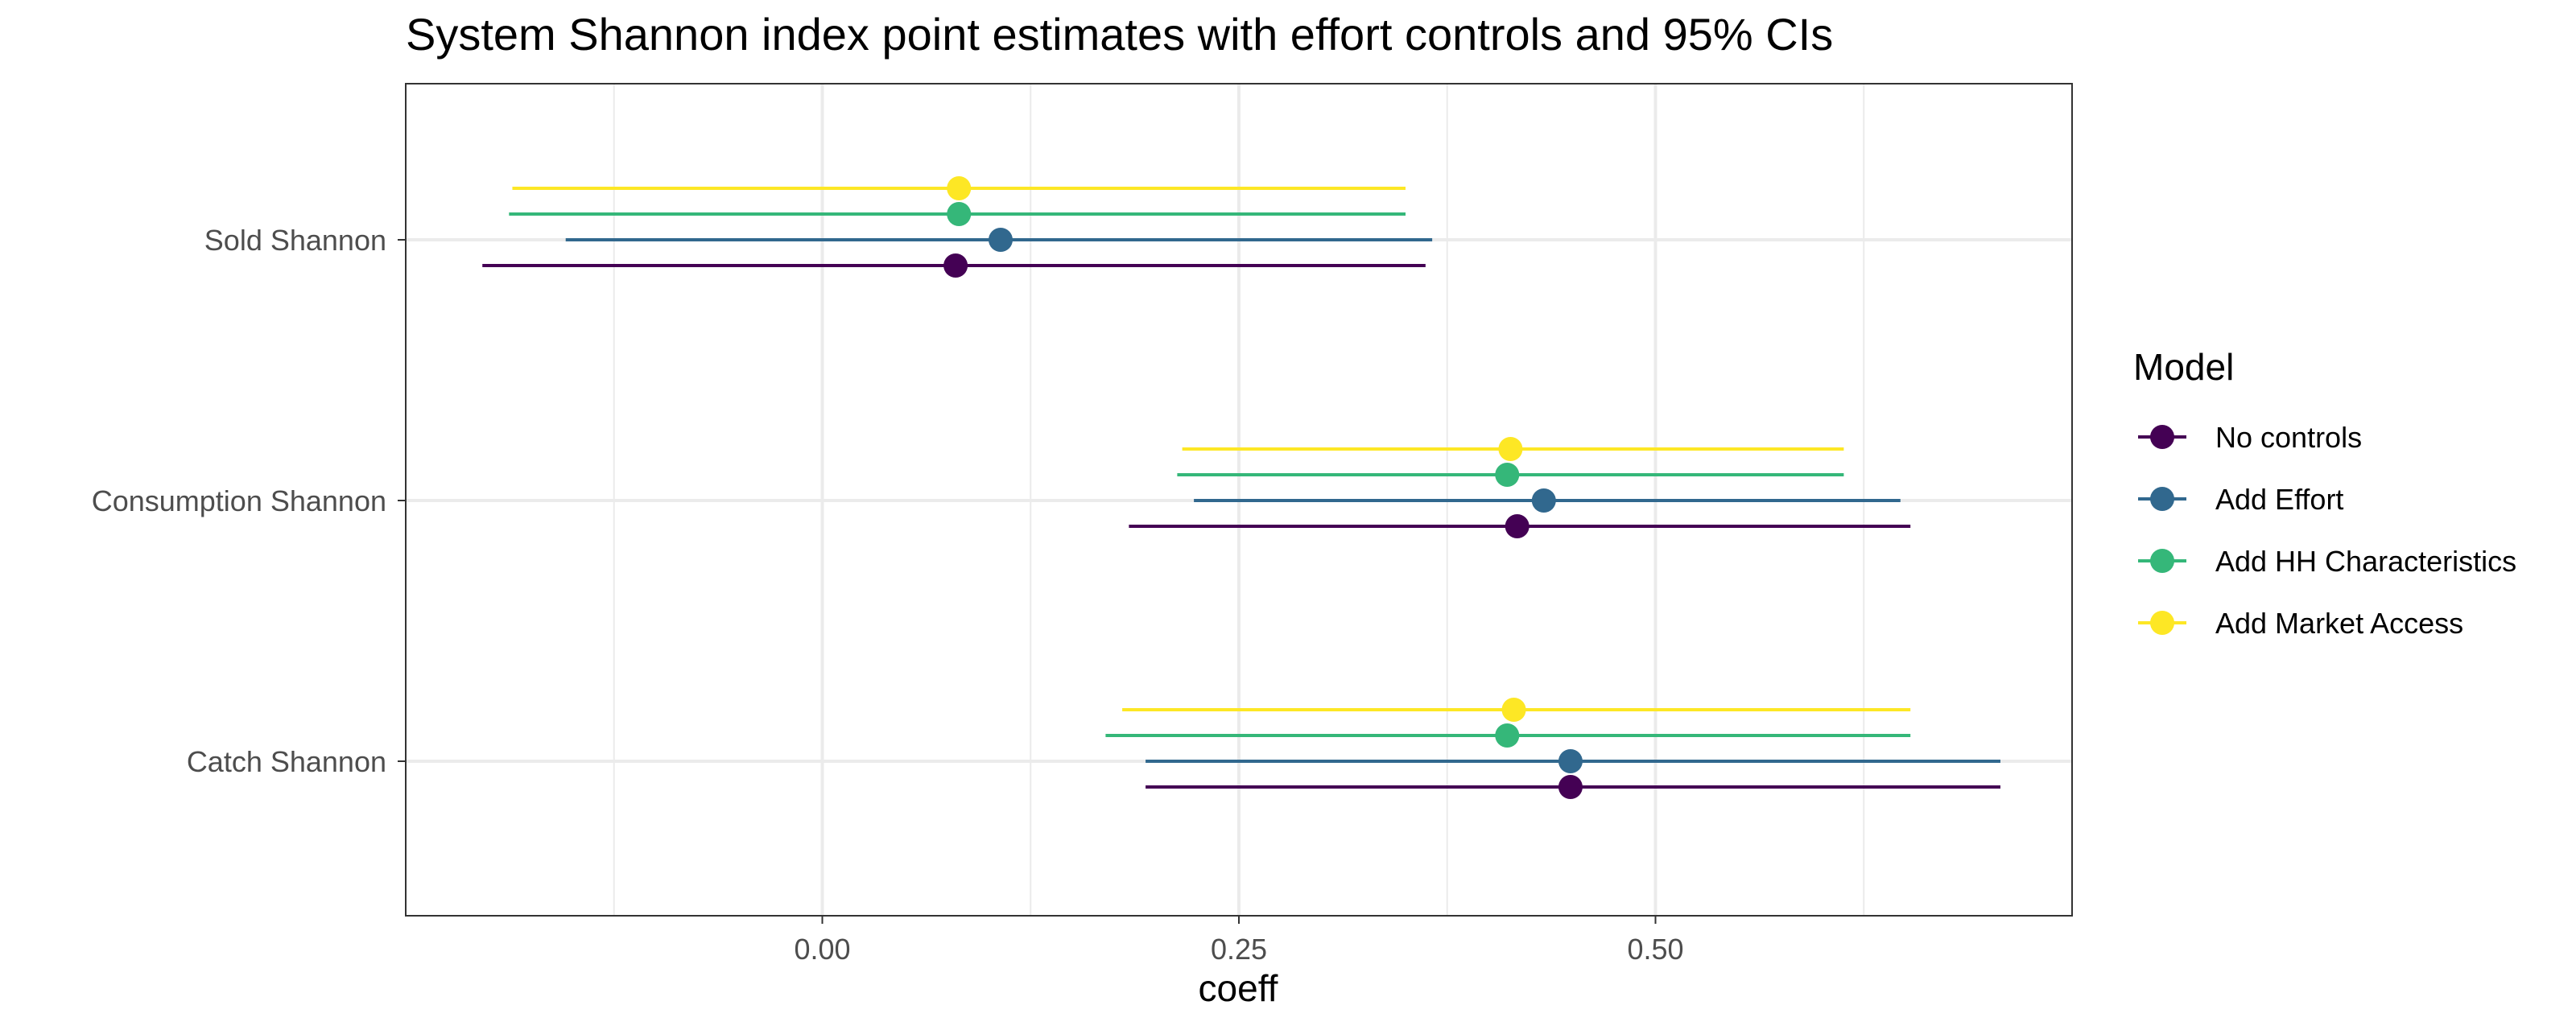 The height and width of the screenshot is (1030, 2576). I want to click on x-tick-label: 0.50, so click(1655, 949).